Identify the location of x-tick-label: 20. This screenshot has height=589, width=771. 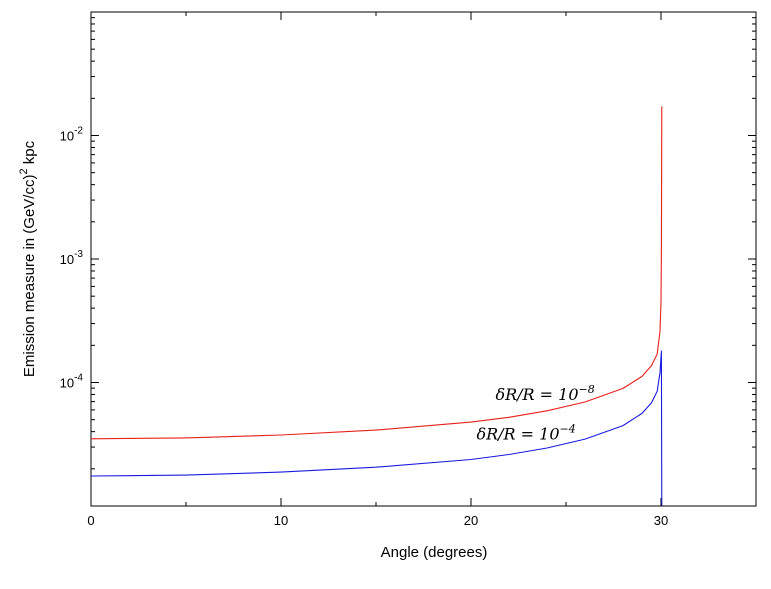
(471, 520).